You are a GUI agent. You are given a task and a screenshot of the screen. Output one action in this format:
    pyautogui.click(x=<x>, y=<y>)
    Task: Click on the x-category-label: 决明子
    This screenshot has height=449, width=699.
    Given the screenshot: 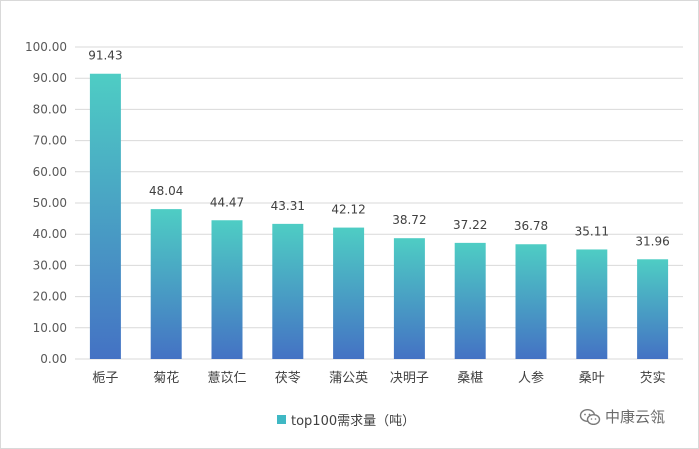 What is the action you would take?
    pyautogui.click(x=409, y=378)
    